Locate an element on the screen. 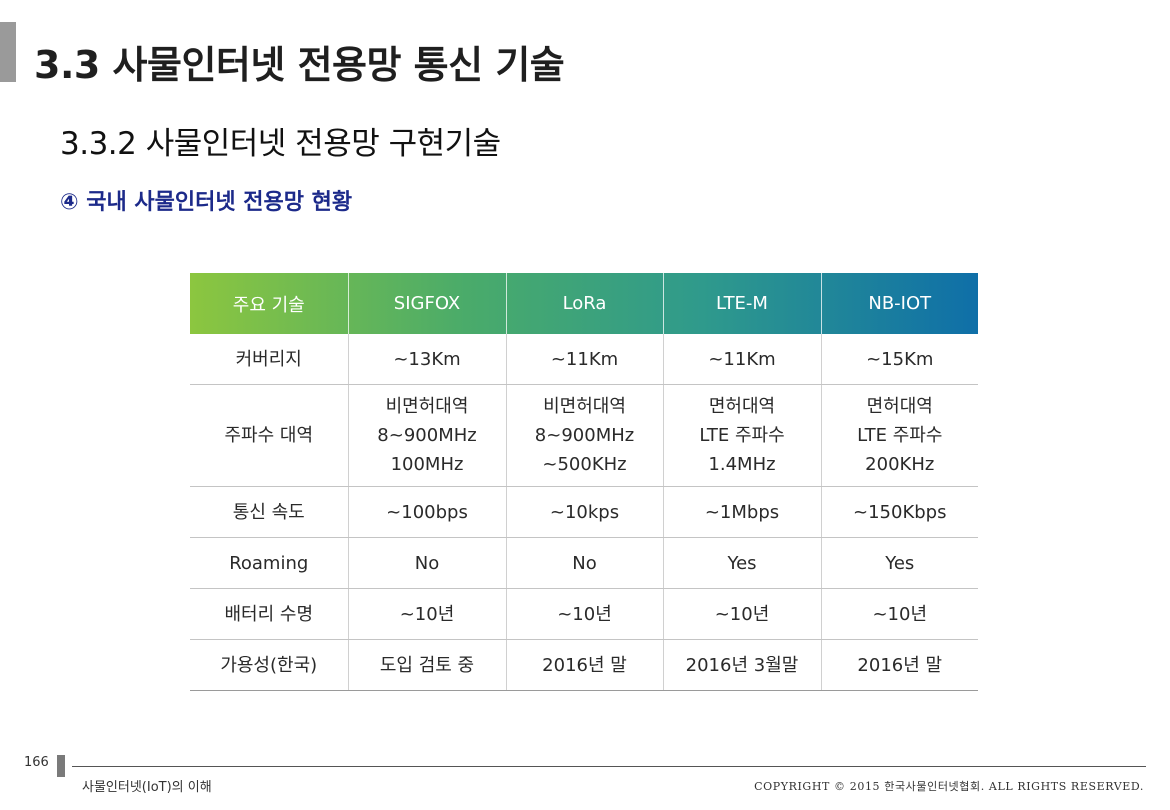 This screenshot has height=810, width=1170. table-row: 통신 속도 ~100bps ~10kps ~1Mbps ~150Kbps is located at coordinates (584, 512).